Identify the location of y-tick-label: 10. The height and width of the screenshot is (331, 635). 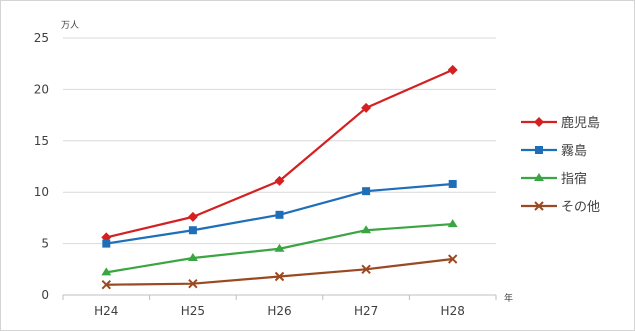
(41, 192).